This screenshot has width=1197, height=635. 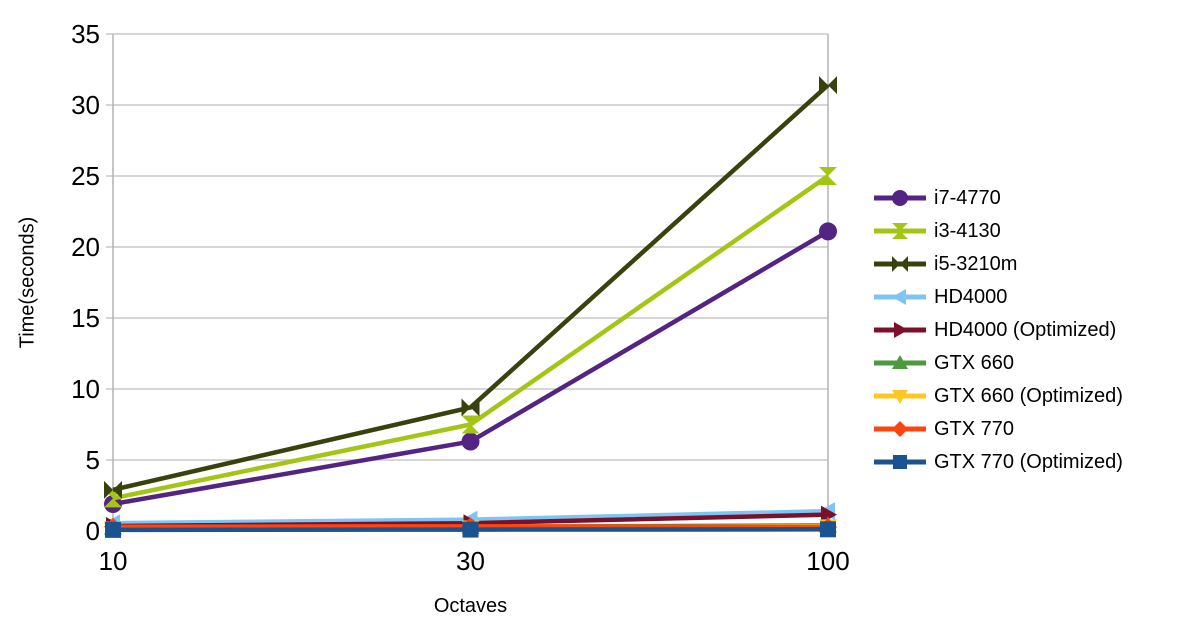 I want to click on legend-item-hd4000: HD4000, so click(x=998, y=296).